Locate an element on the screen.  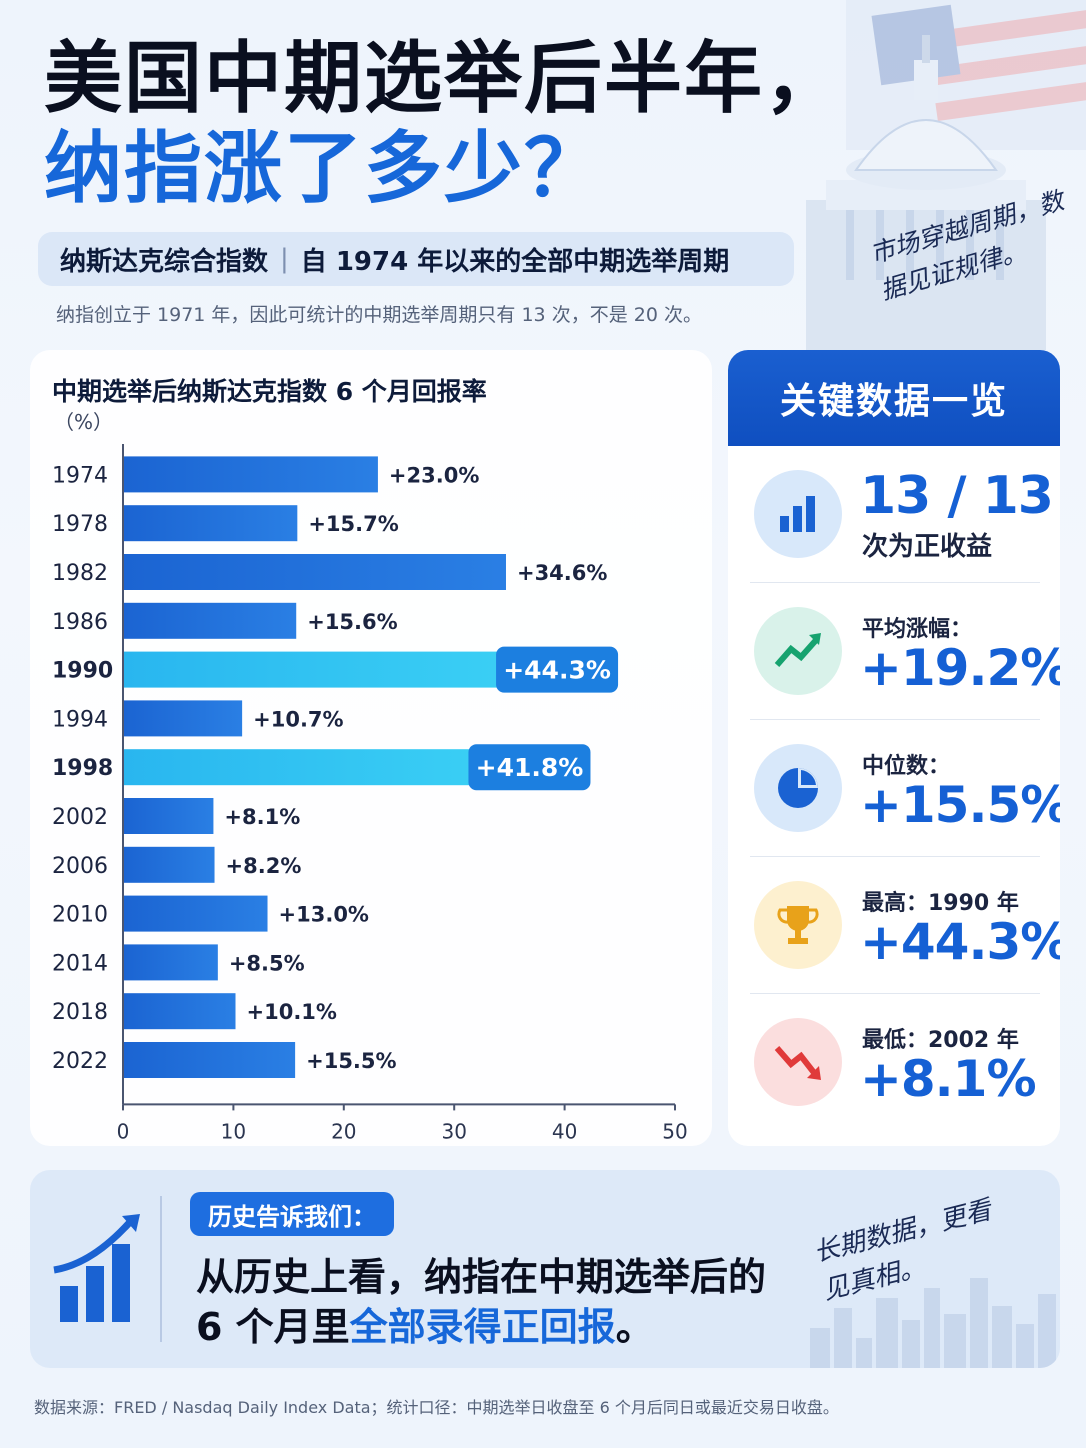
trophy-icon is located at coordinates (798, 925).